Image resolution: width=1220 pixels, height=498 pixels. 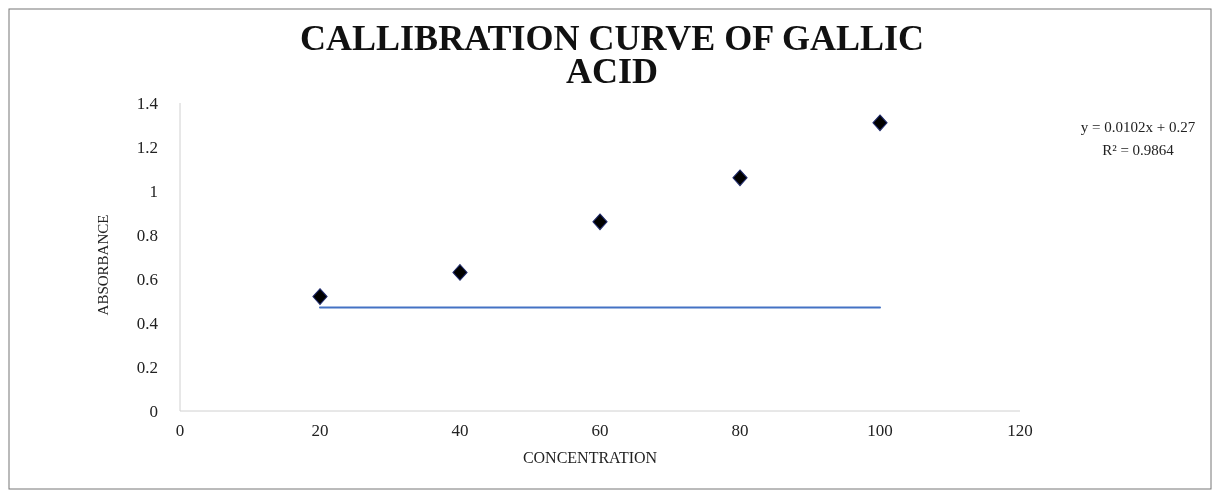 I want to click on y-tick-label: 0.6, so click(x=147, y=279).